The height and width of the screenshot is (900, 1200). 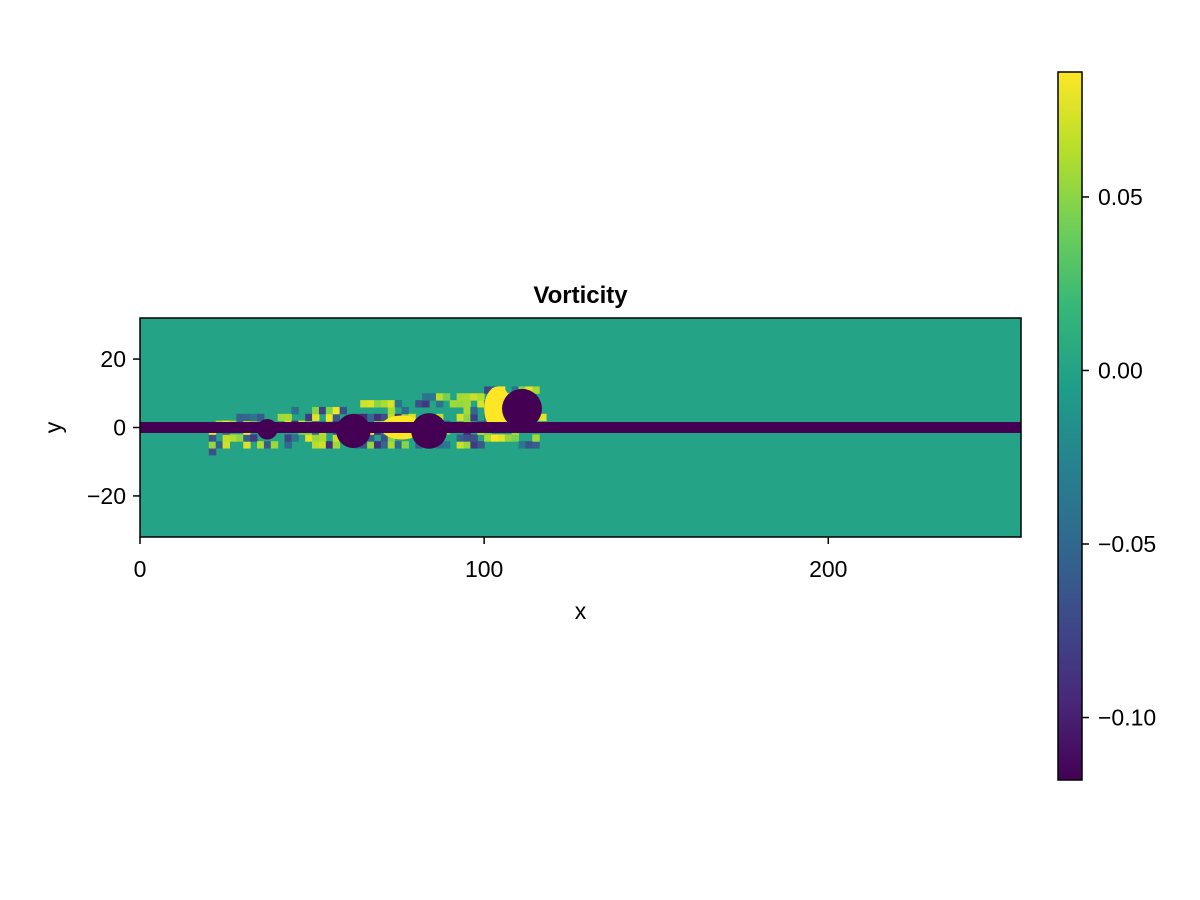 What do you see at coordinates (581, 611) in the screenshot?
I see `x-axis-label: x` at bounding box center [581, 611].